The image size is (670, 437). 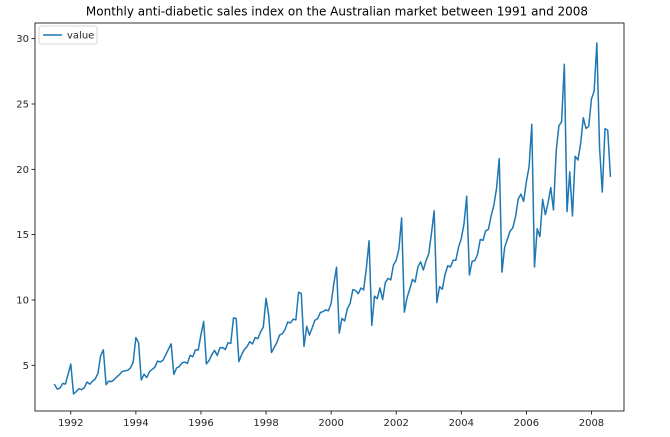 I want to click on x-tick-label: 2000, so click(x=330, y=423).